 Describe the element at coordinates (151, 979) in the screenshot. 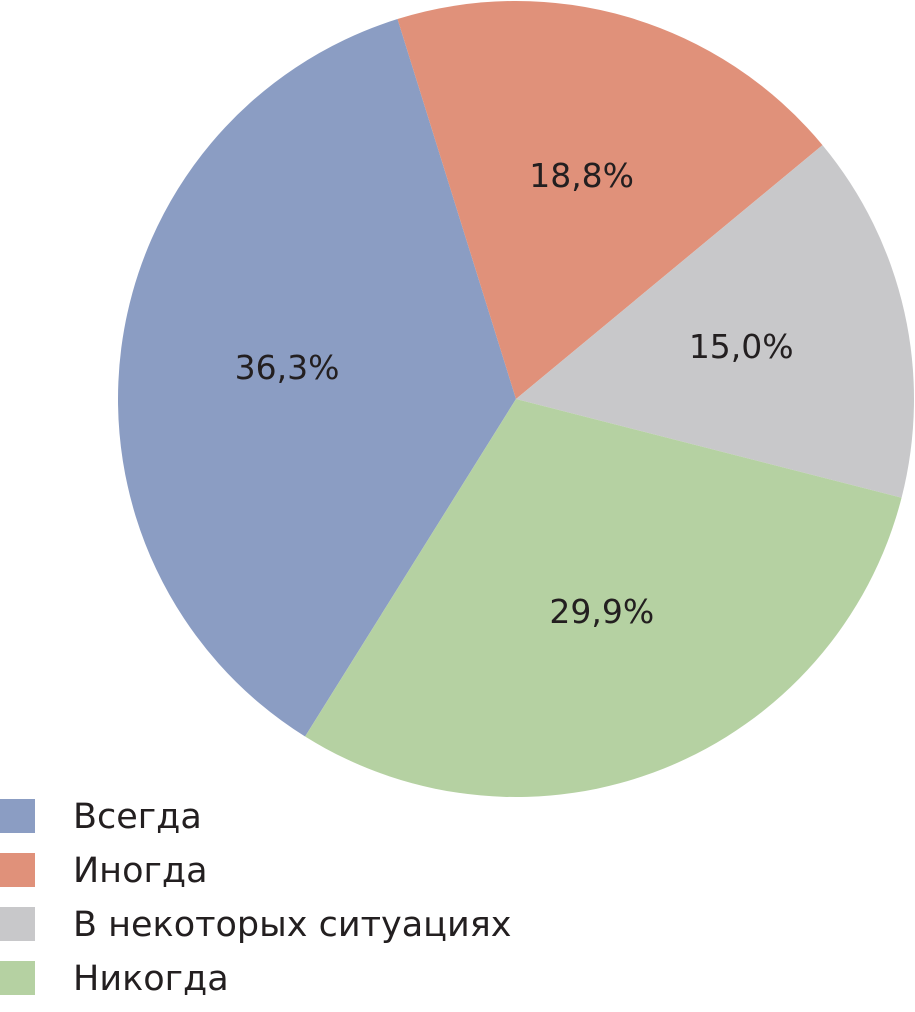

I see `legend-label: Никогда` at that location.